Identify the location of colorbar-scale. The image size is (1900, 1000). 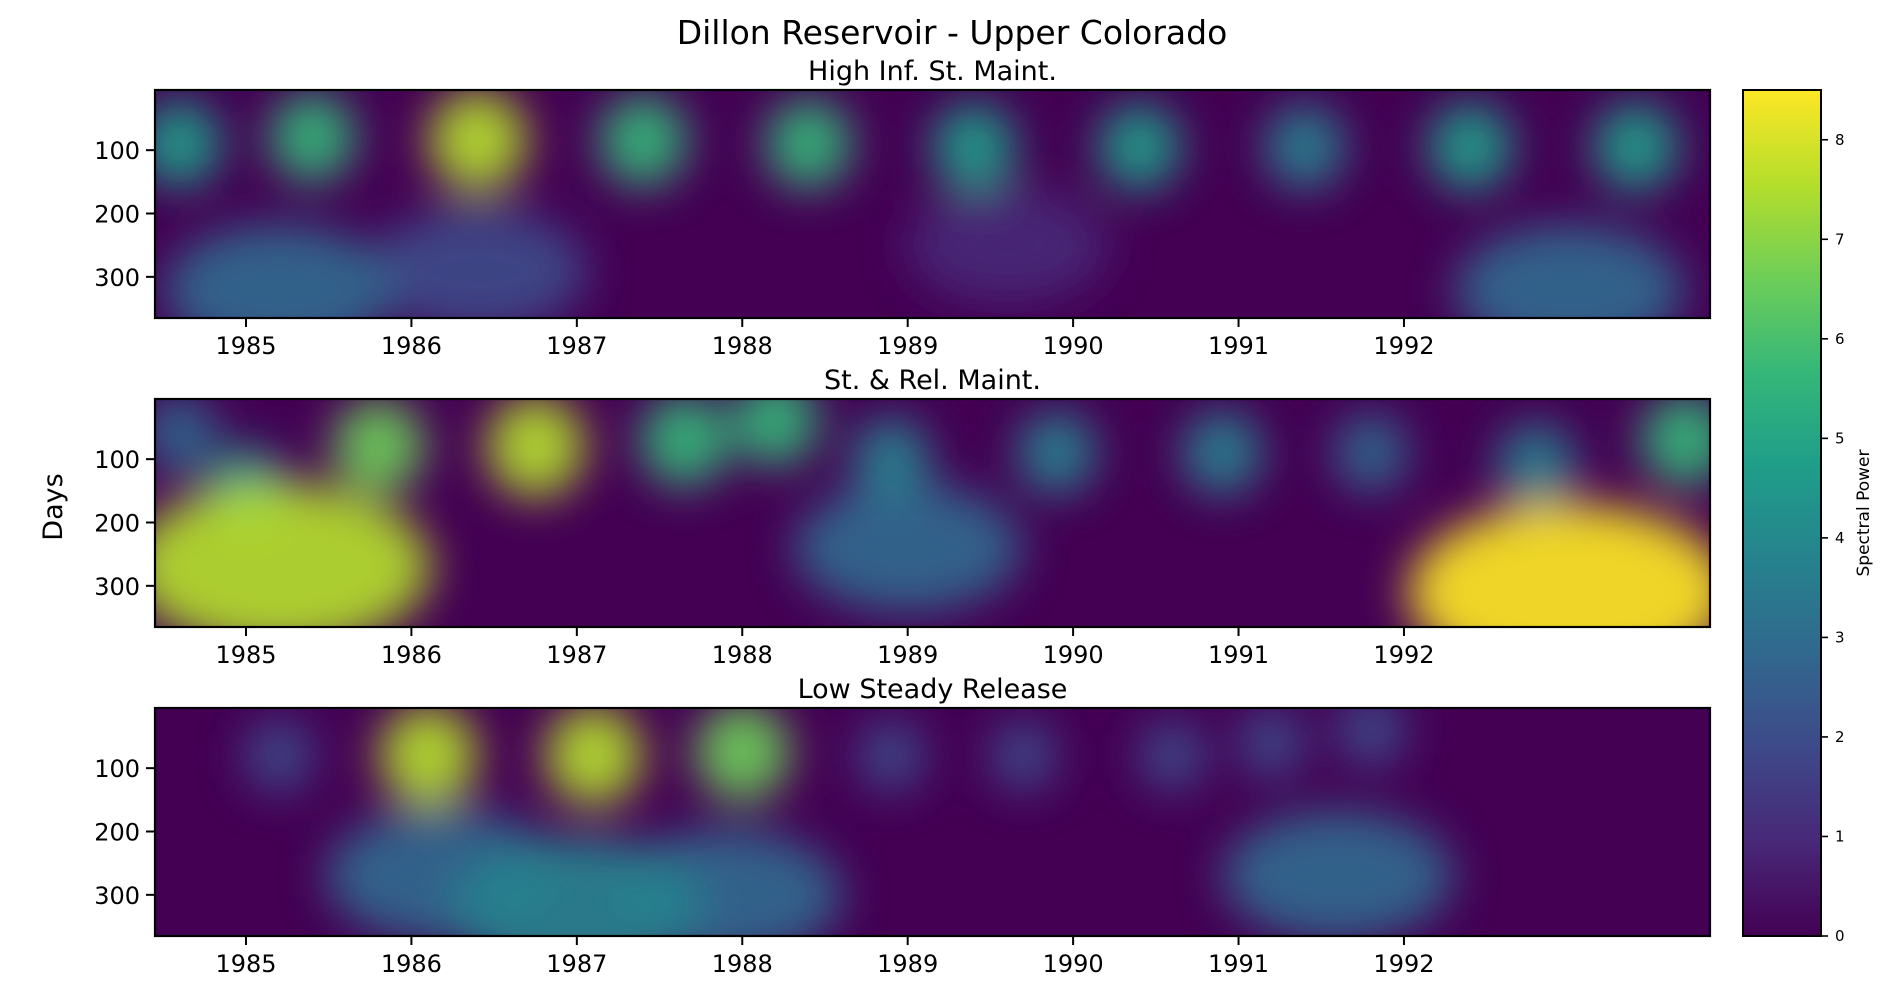
(1782, 513).